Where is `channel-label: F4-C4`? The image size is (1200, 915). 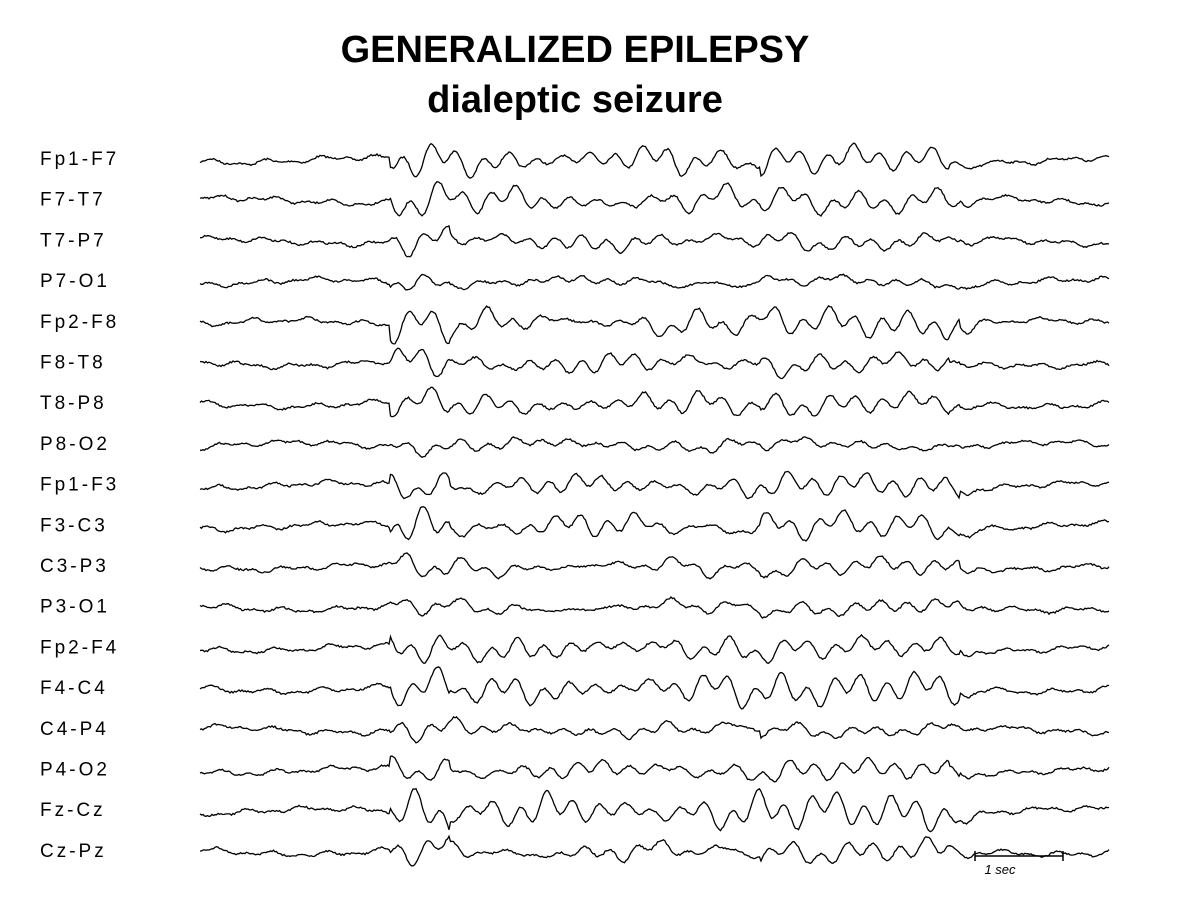
channel-label: F4-C4 is located at coordinates (74, 688).